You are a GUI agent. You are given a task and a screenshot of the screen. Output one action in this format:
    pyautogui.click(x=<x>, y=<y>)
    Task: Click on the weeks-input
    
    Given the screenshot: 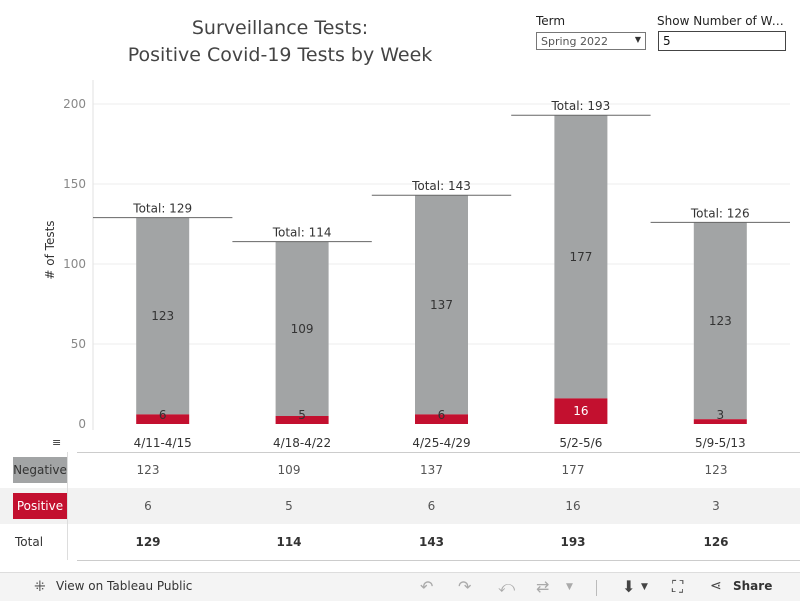 What is the action you would take?
    pyautogui.click(x=722, y=41)
    